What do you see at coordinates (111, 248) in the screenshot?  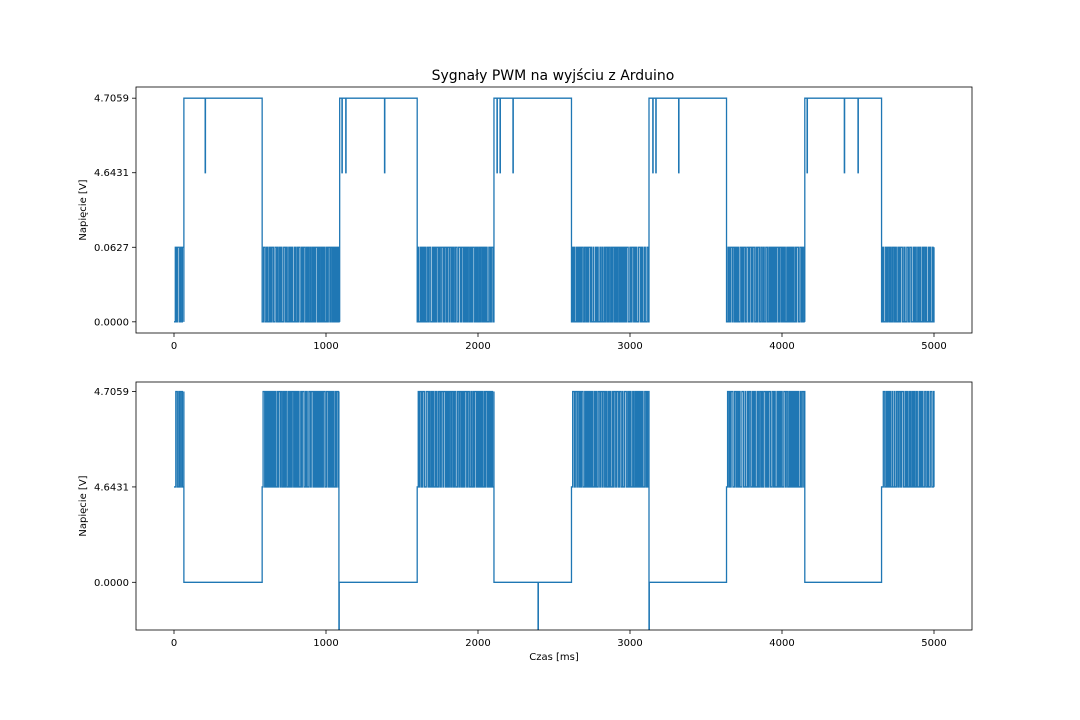 I see `y-tick-label: 0.0627` at bounding box center [111, 248].